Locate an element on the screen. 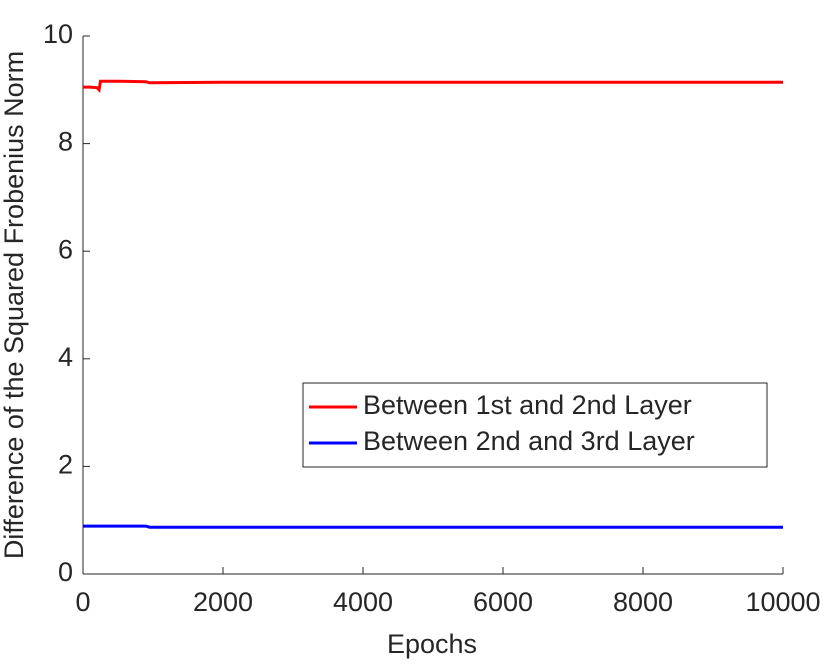 The height and width of the screenshot is (666, 830). y-tick-label: 4 is located at coordinates (65, 357).